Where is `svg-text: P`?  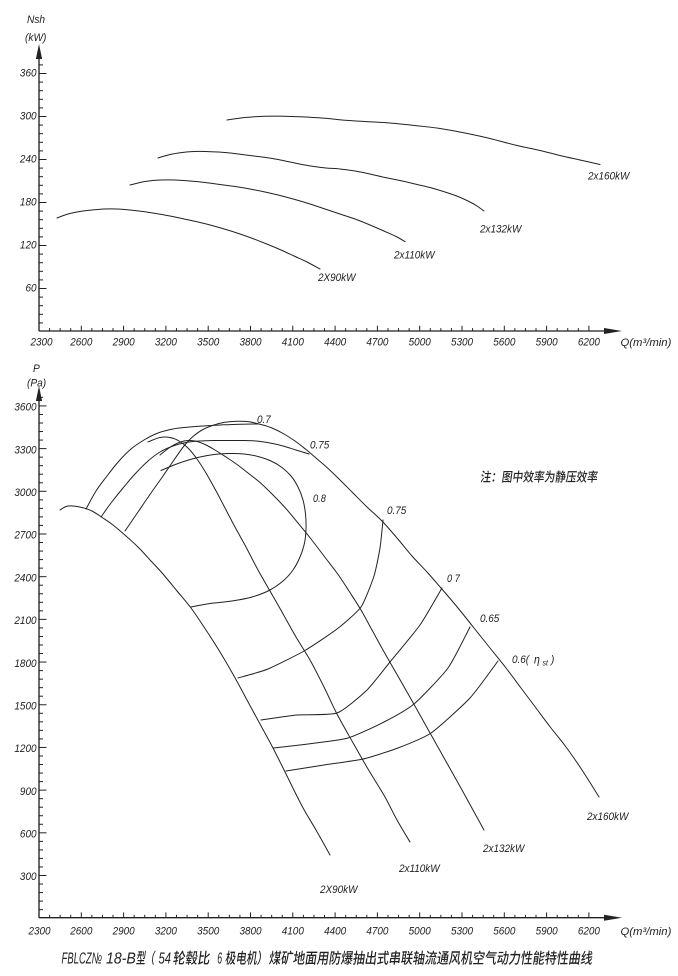 svg-text: P is located at coordinates (37, 369).